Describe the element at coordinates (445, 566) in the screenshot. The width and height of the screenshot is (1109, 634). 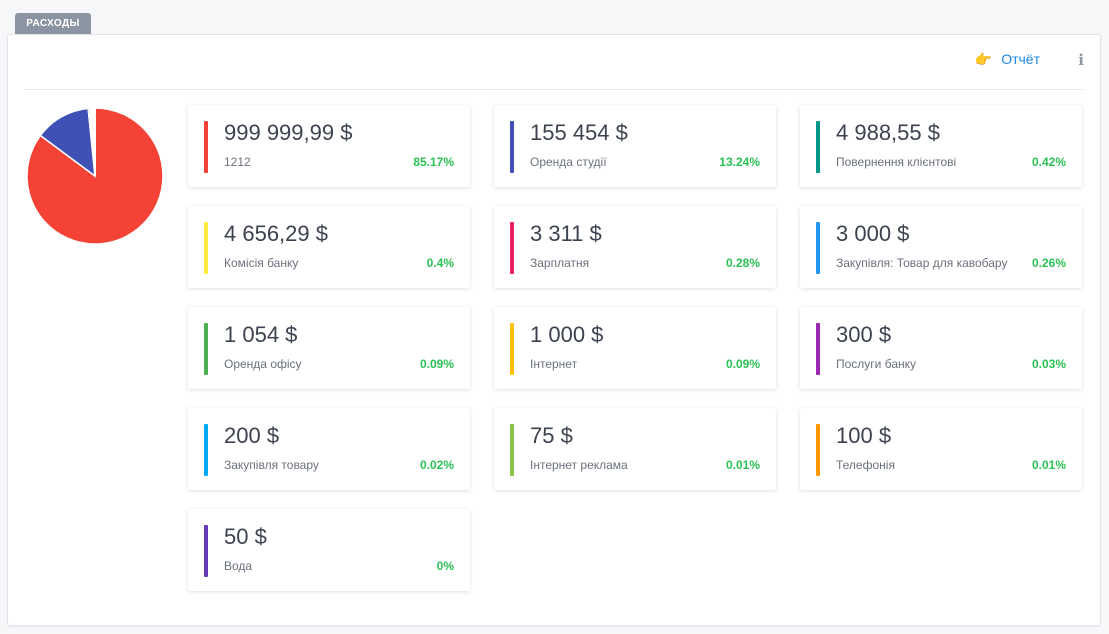
I see `expense-percent: 0%` at that location.